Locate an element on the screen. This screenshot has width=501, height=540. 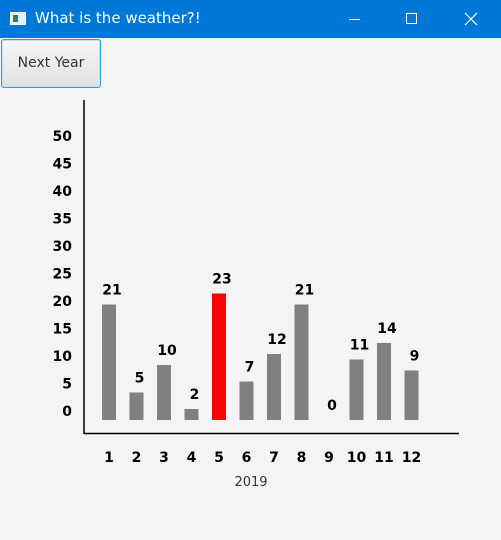
y-tick-label: 35 is located at coordinates (62, 220).